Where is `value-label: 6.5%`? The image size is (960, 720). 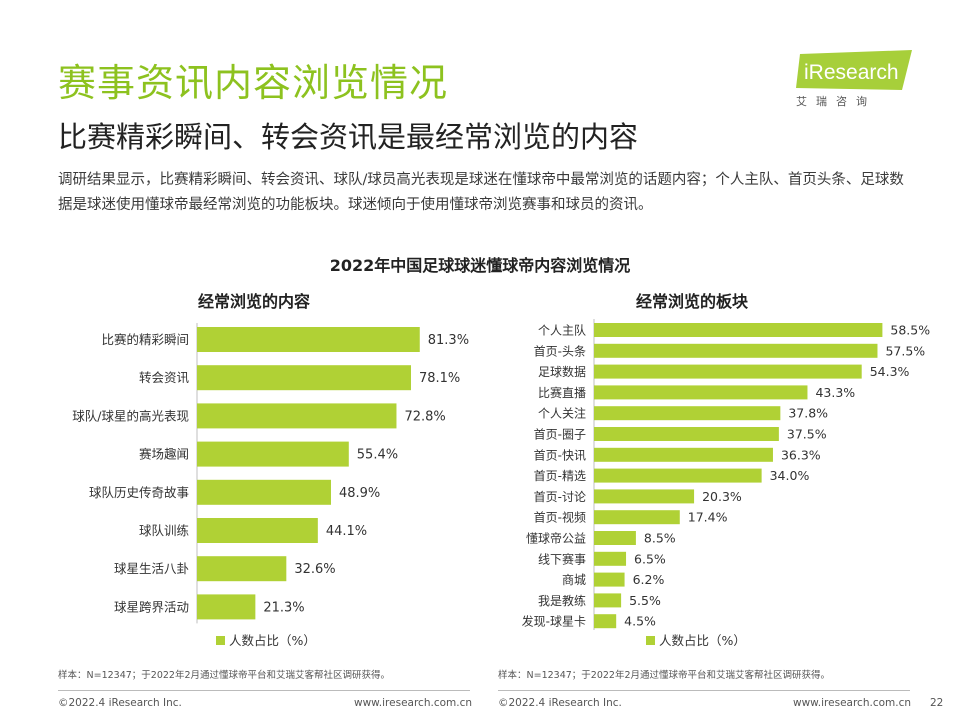 value-label: 6.5% is located at coordinates (650, 558).